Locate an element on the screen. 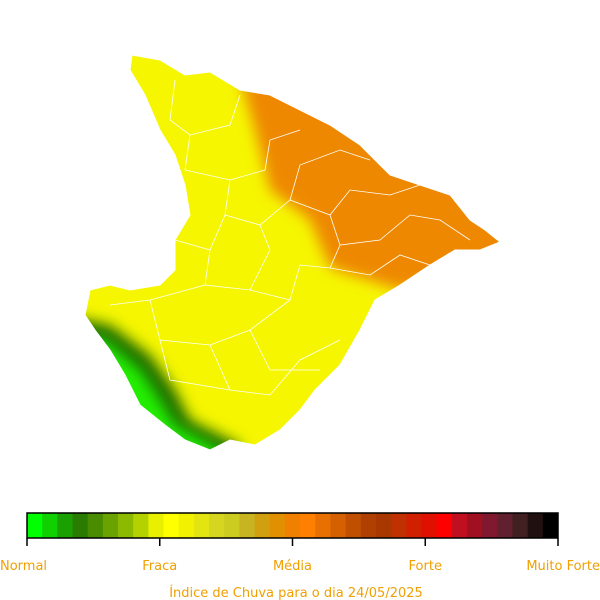 The image size is (600, 600). colorbar is located at coordinates (293, 525).